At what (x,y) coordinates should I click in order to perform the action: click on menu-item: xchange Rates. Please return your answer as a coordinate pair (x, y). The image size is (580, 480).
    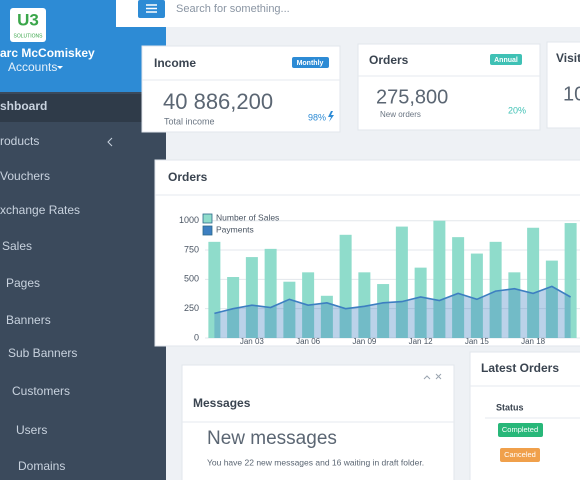
    Looking at the image, I should click on (40, 210).